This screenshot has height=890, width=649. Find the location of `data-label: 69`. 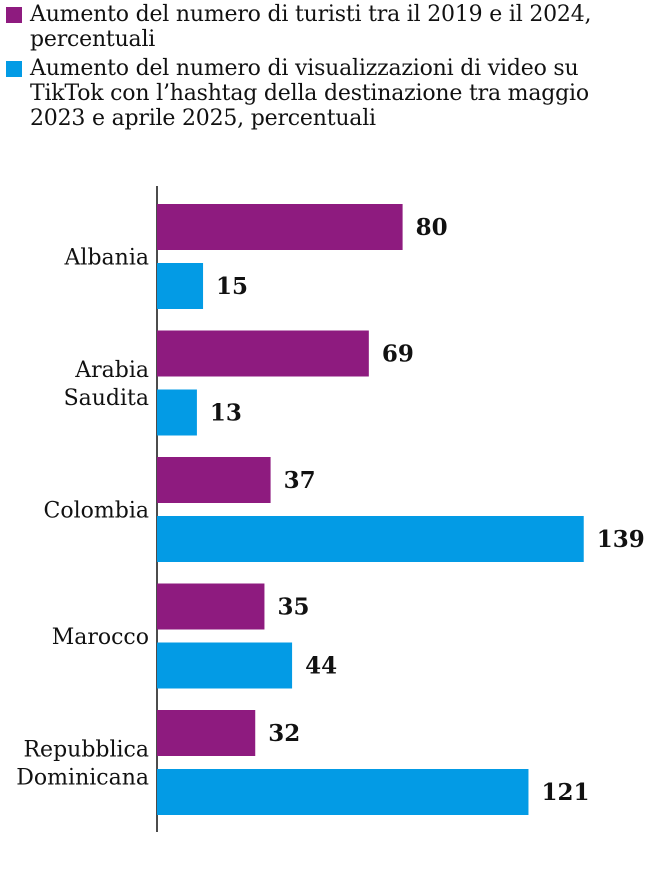

data-label: 69 is located at coordinates (398, 354).